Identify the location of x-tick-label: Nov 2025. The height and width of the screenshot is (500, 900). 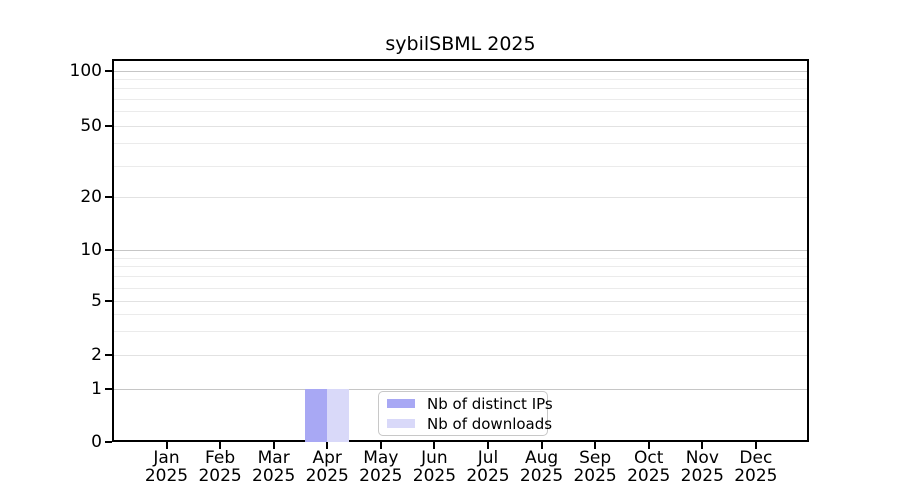
(702, 467).